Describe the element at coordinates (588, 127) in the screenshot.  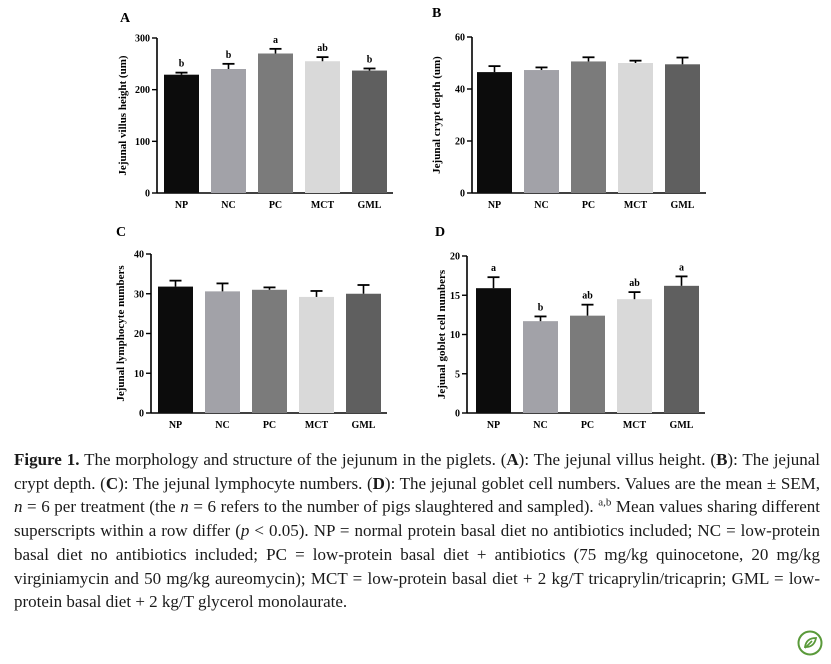
I see `panel-b-bar-pc` at that location.